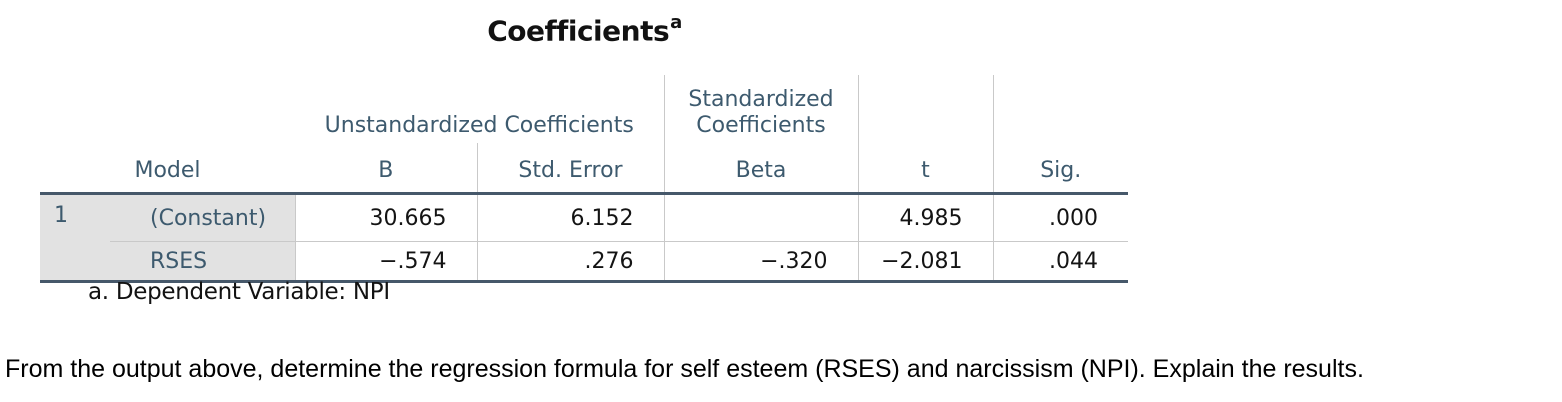 The width and height of the screenshot is (1562, 402). I want to click on table-title-text: Coefficients, so click(578, 31).